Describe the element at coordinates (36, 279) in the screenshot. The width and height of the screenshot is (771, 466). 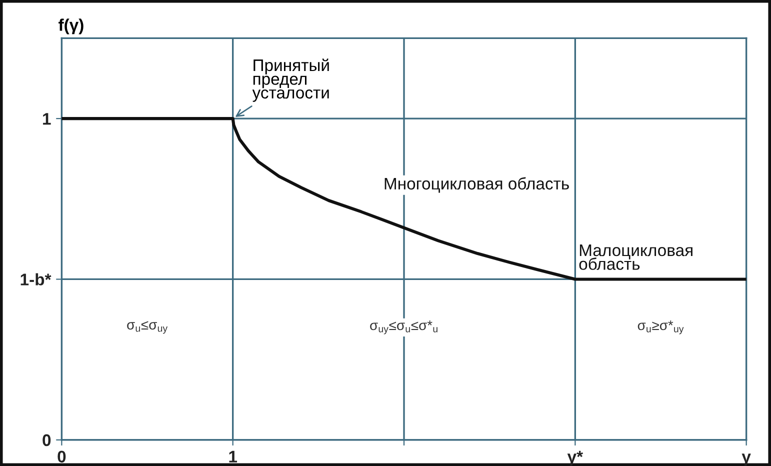
I see `y-tick-label: 1-b*` at that location.